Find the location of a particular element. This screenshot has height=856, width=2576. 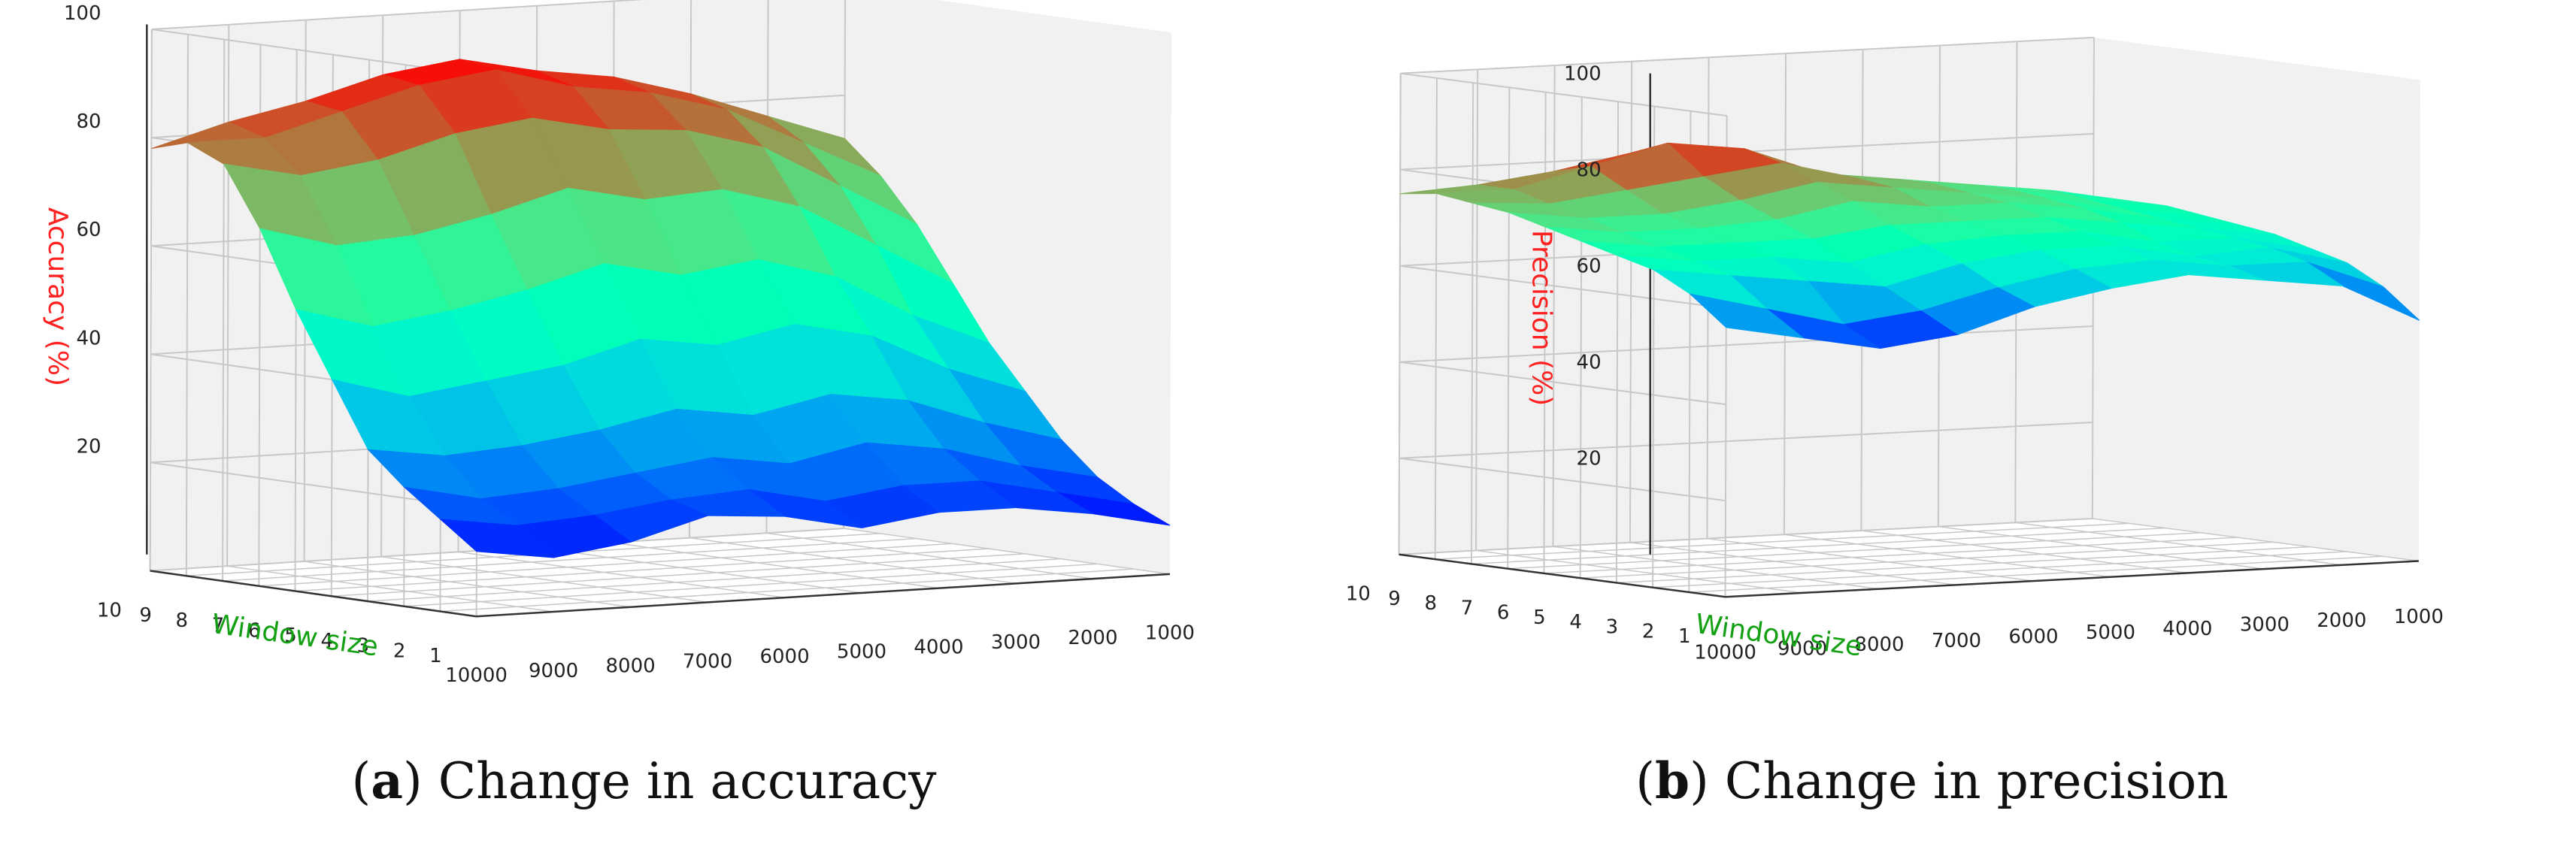

window-tick-label: 6 is located at coordinates (1503, 613).